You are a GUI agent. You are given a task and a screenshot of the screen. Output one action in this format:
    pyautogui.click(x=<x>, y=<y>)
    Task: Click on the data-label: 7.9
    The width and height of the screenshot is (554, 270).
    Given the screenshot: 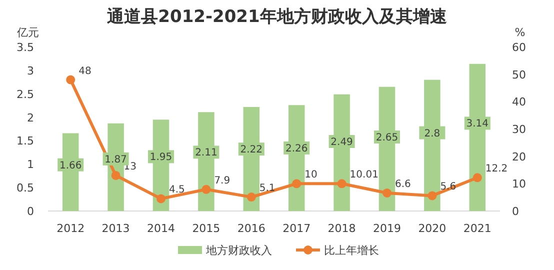 What is the action you would take?
    pyautogui.click(x=222, y=180)
    